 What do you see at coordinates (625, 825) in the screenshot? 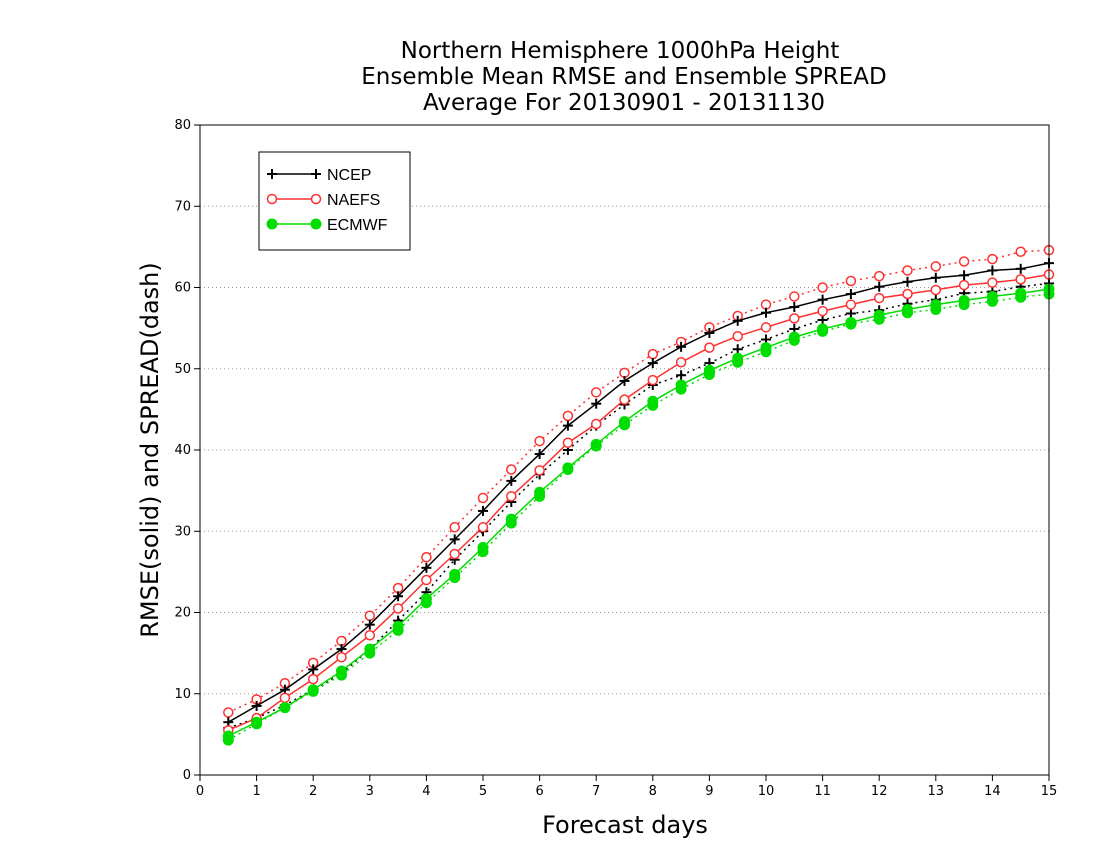
I see `x-axis-label: Forecast days` at bounding box center [625, 825].